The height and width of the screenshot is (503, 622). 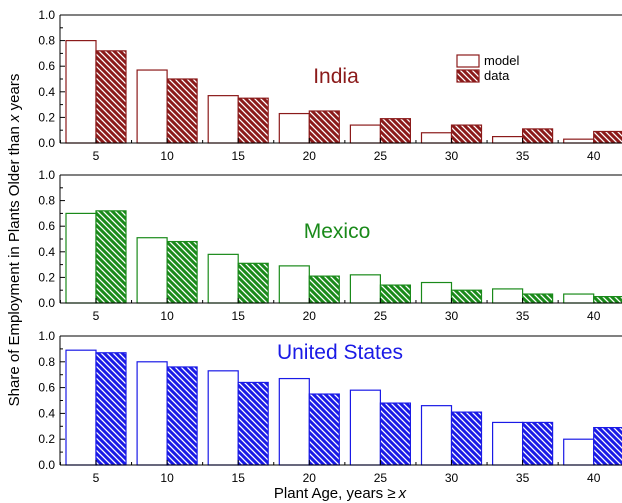 What do you see at coordinates (337, 231) in the screenshot?
I see `panel-title-mexico: Mexico` at bounding box center [337, 231].